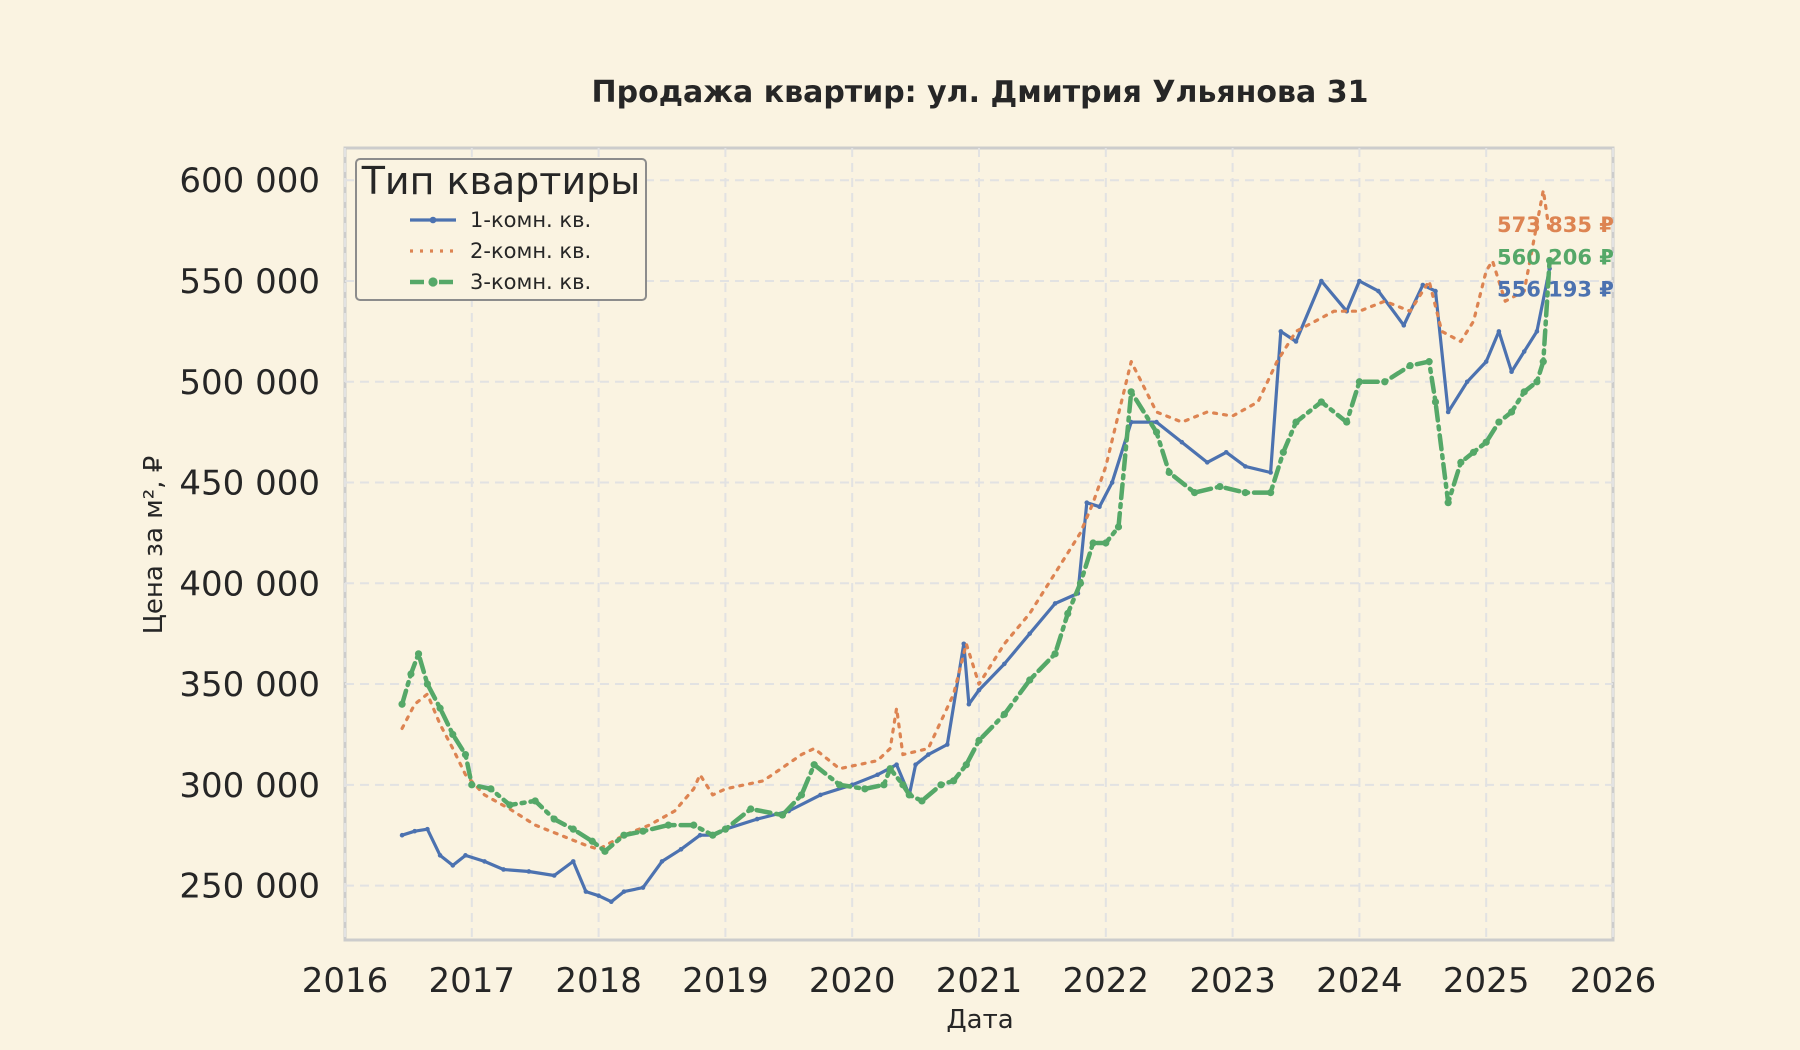  I want to click on x-tick-label: 2026, so click(1613, 981).